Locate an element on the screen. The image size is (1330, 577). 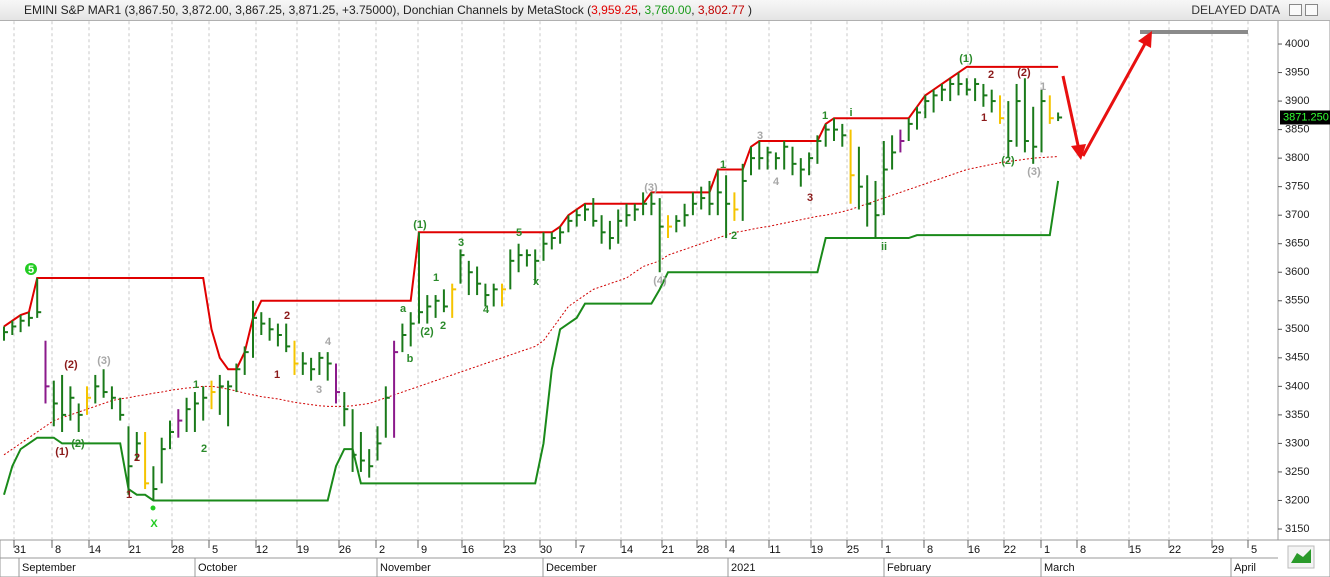
last-price-box is located at coordinates (1305, 117).